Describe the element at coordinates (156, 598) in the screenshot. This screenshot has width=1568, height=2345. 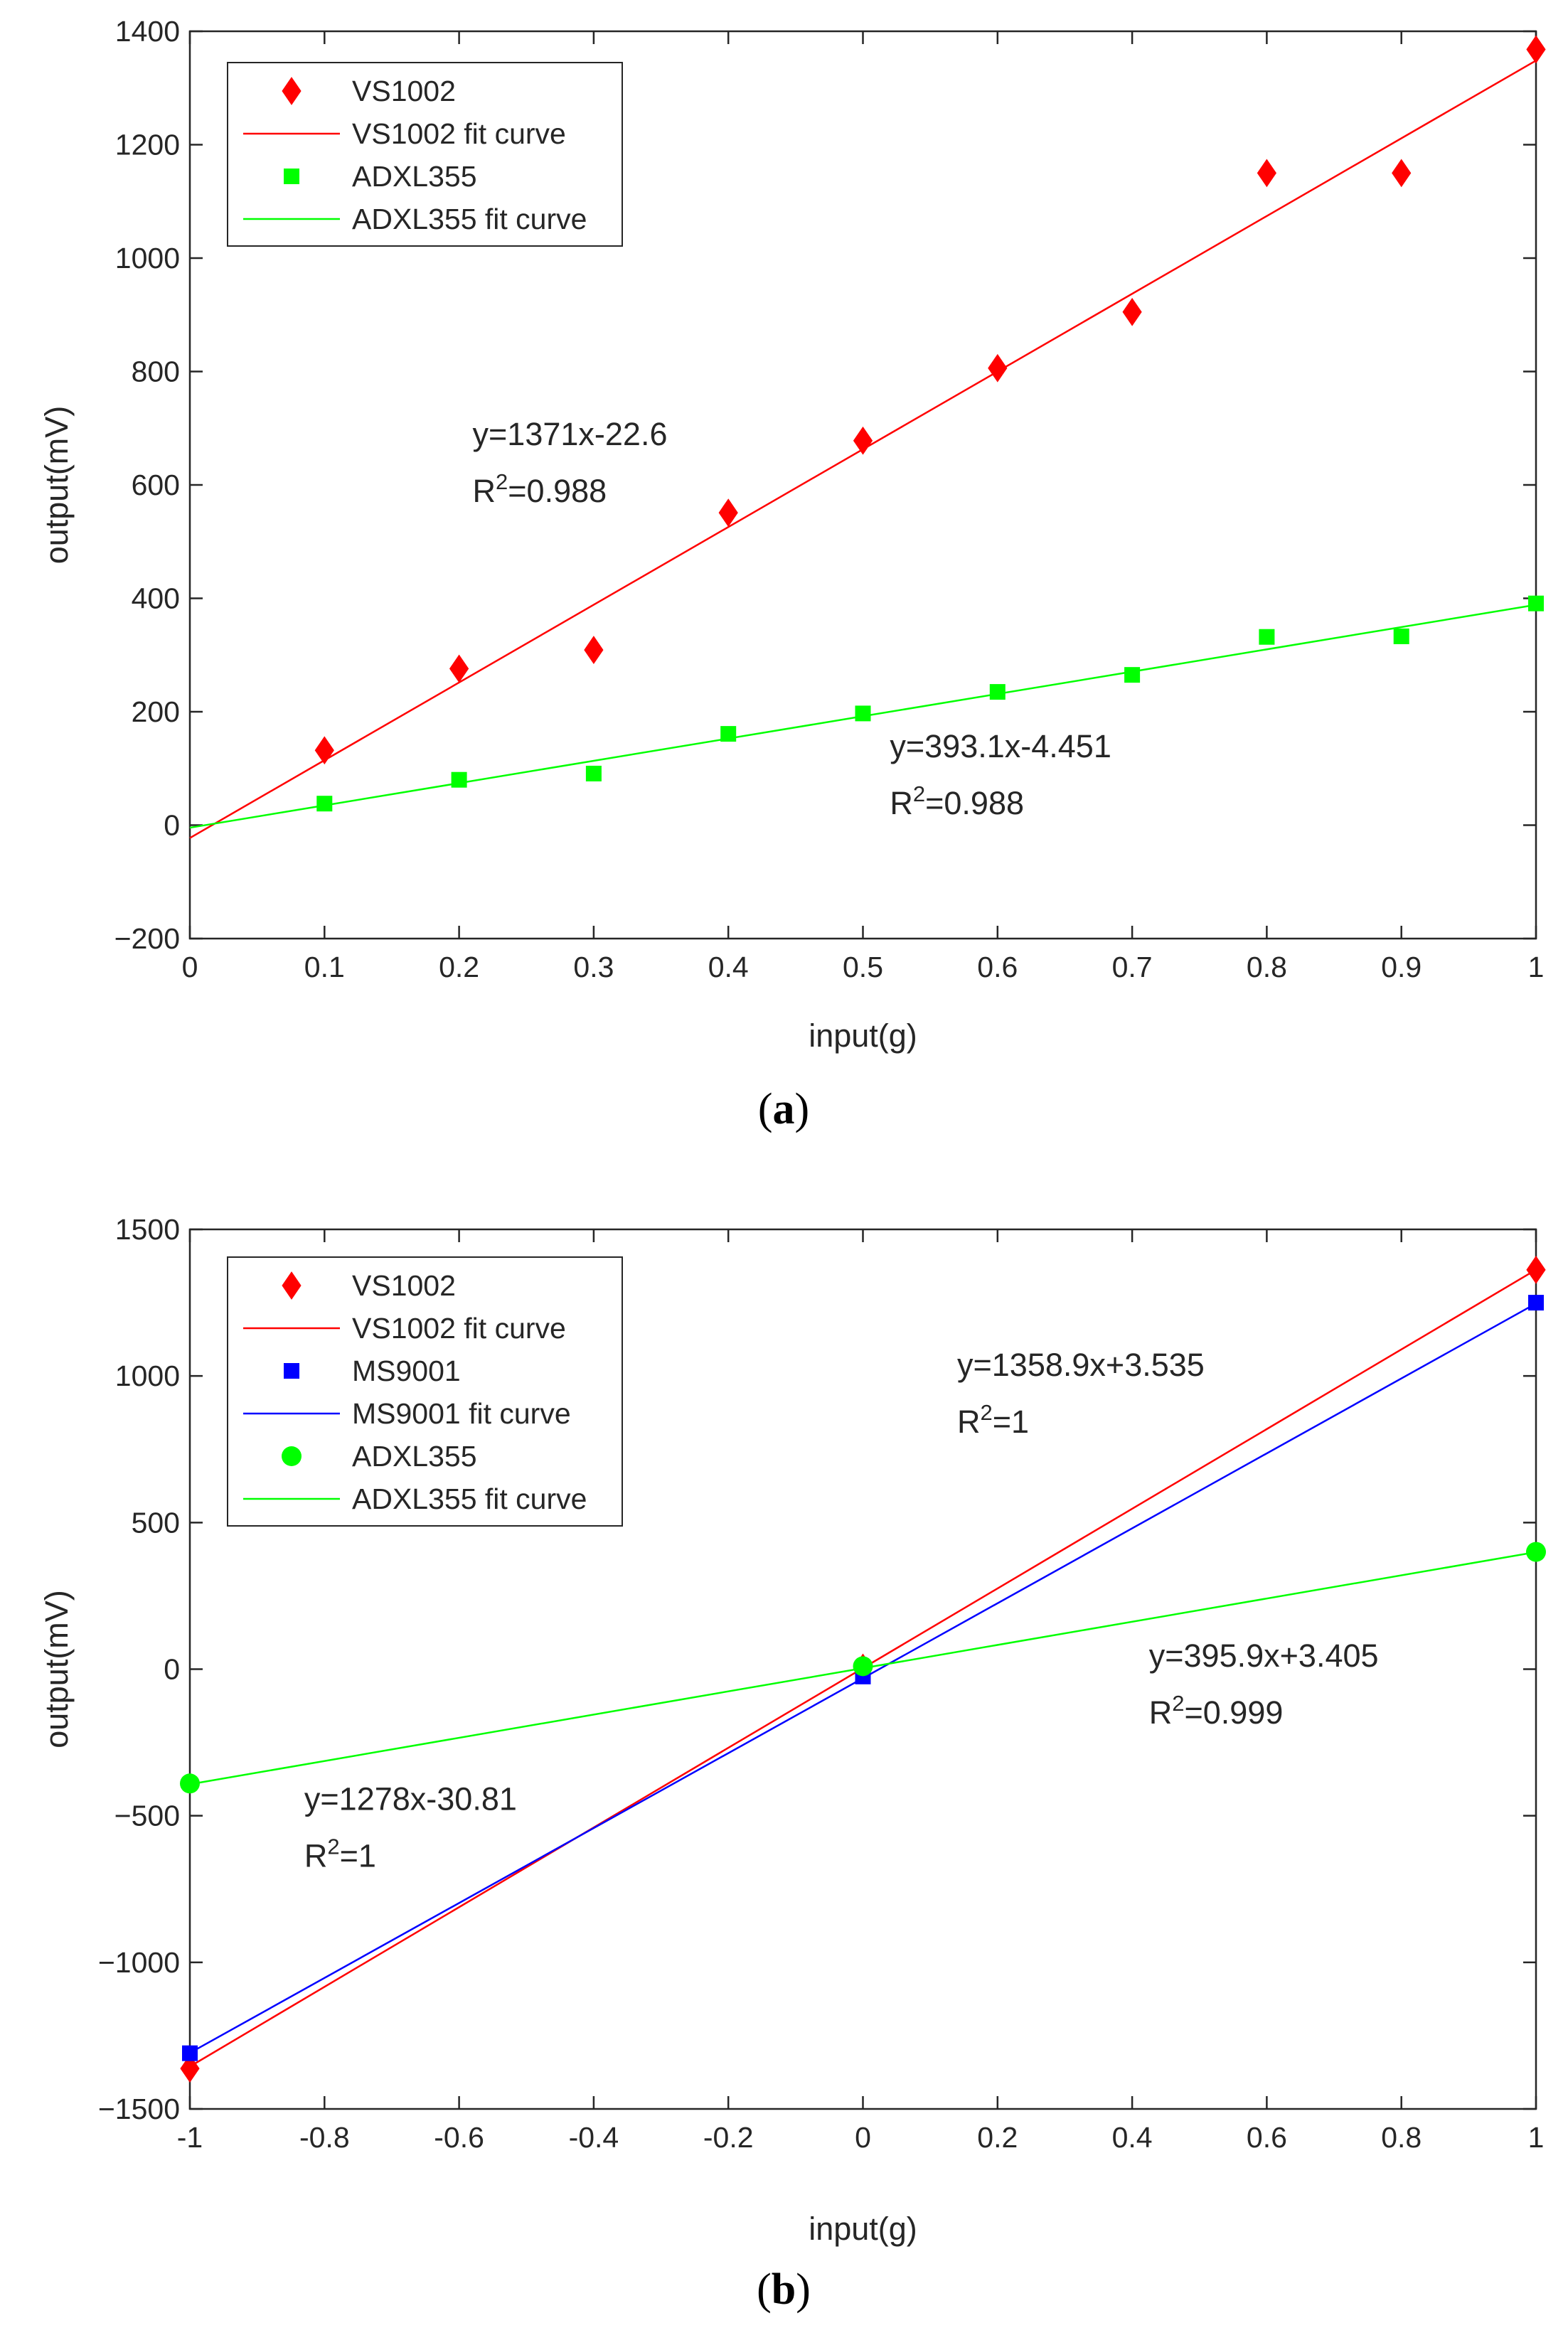
I see `y-tick-label: 400` at that location.